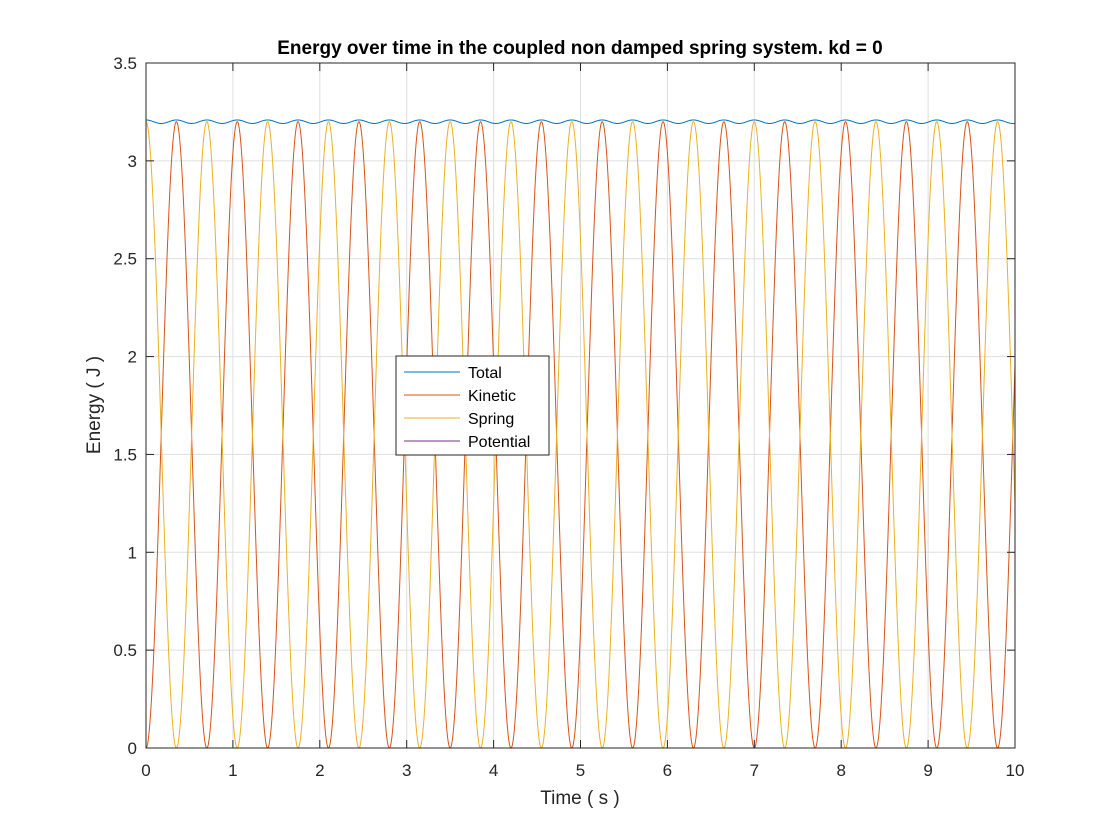 Image resolution: width=1120 pixels, height=840 pixels. What do you see at coordinates (132, 552) in the screenshot?
I see `y-tick-label: 1` at bounding box center [132, 552].